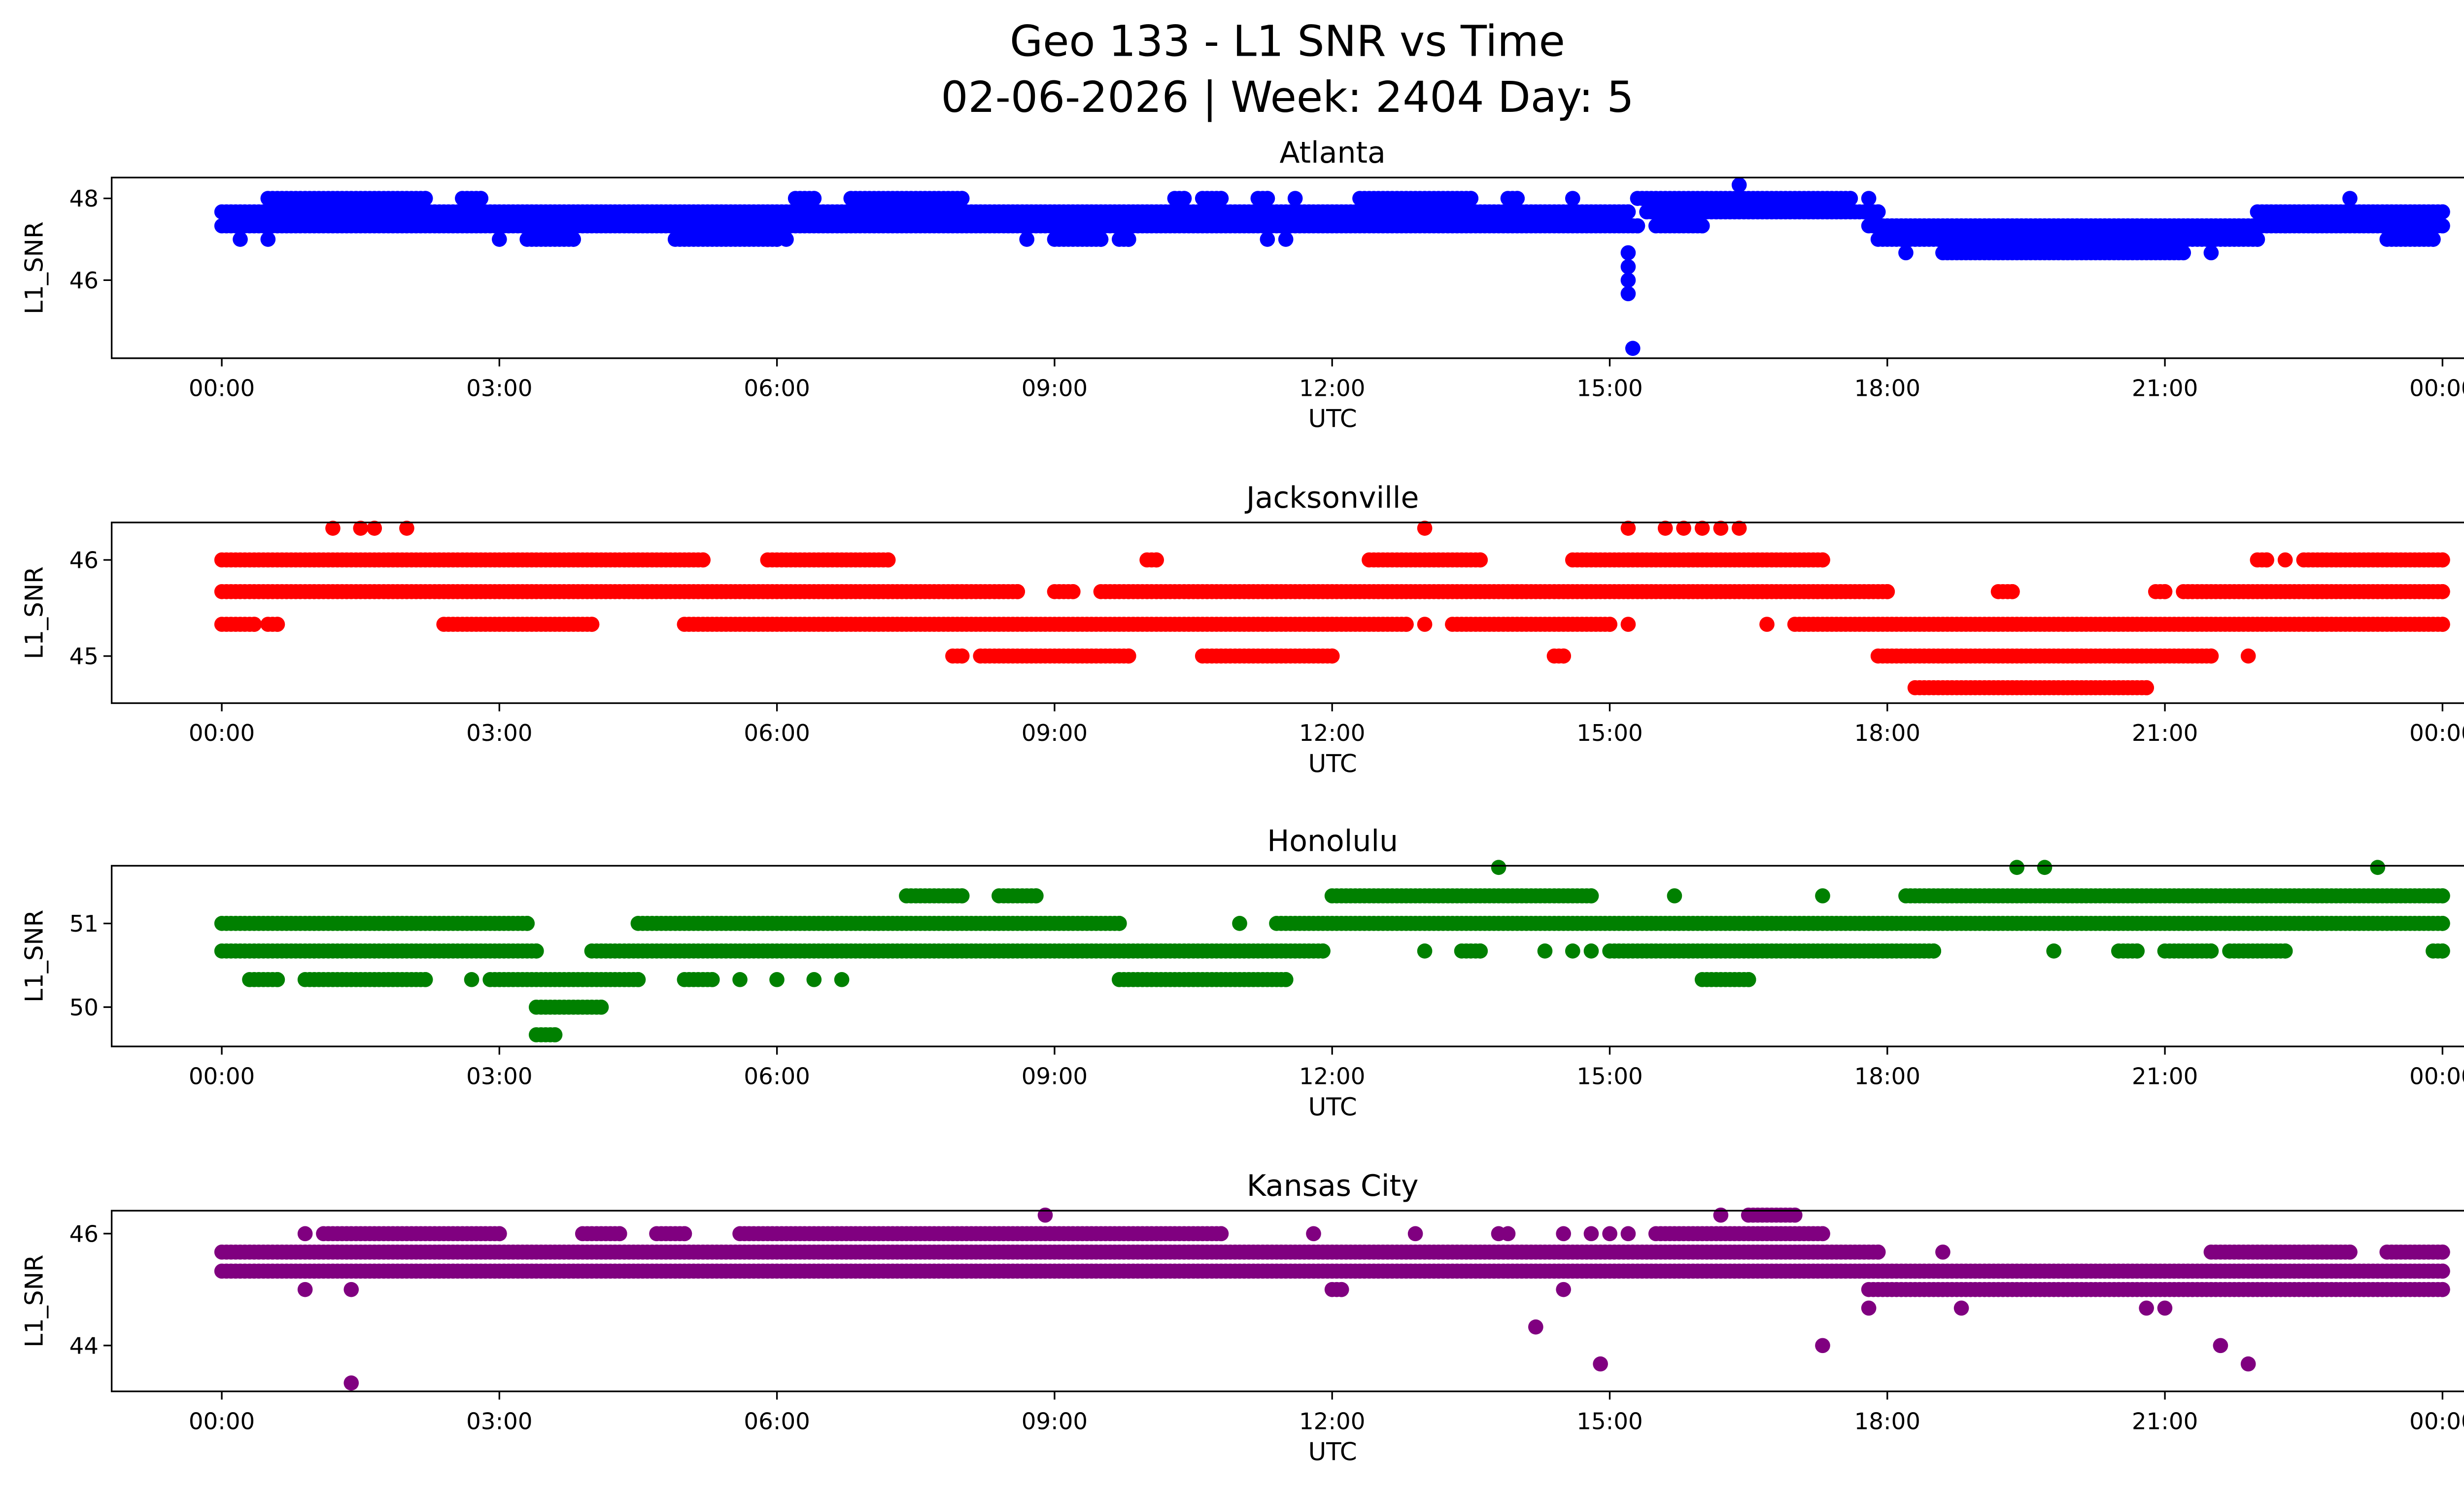  What do you see at coordinates (1887, 1077) in the screenshot?
I see `x-tick-label: 18:00` at bounding box center [1887, 1077].